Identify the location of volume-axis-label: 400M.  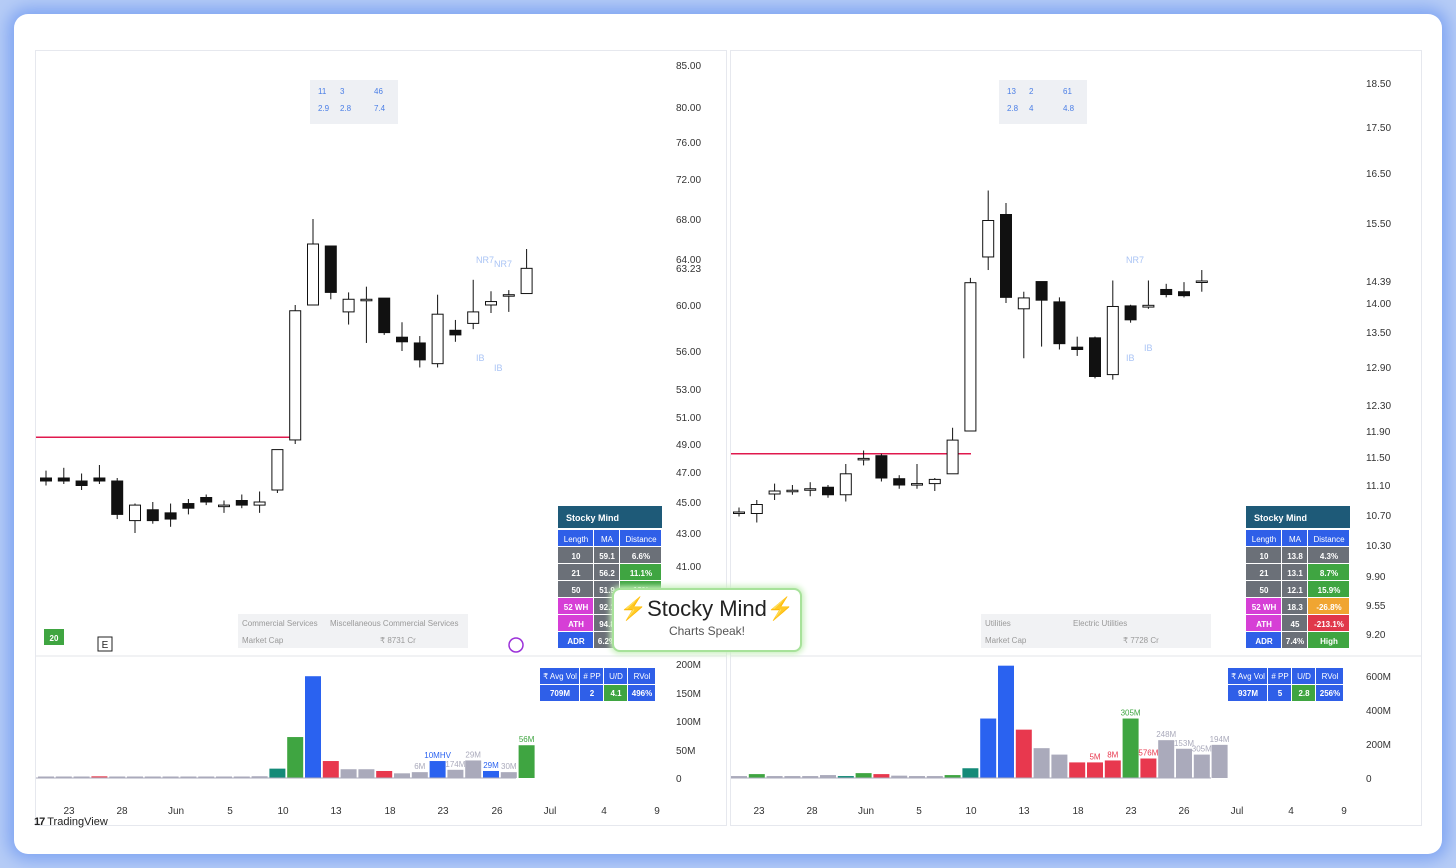
(1378, 711).